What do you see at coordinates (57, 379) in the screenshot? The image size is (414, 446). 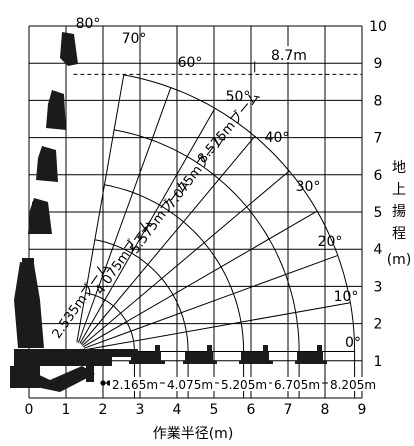 I see `crane-outrigger-leg` at bounding box center [57, 379].